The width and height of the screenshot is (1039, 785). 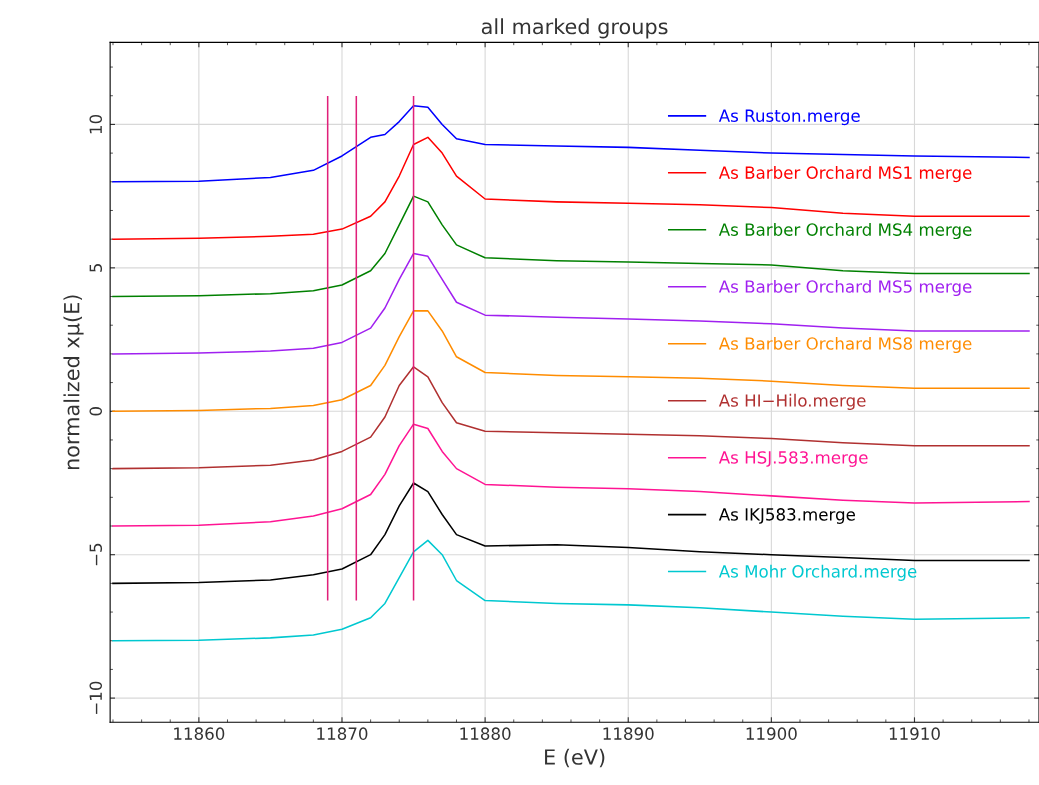 I want to click on legend-label: As Barber Orchard MS8 merge, so click(x=845, y=345).